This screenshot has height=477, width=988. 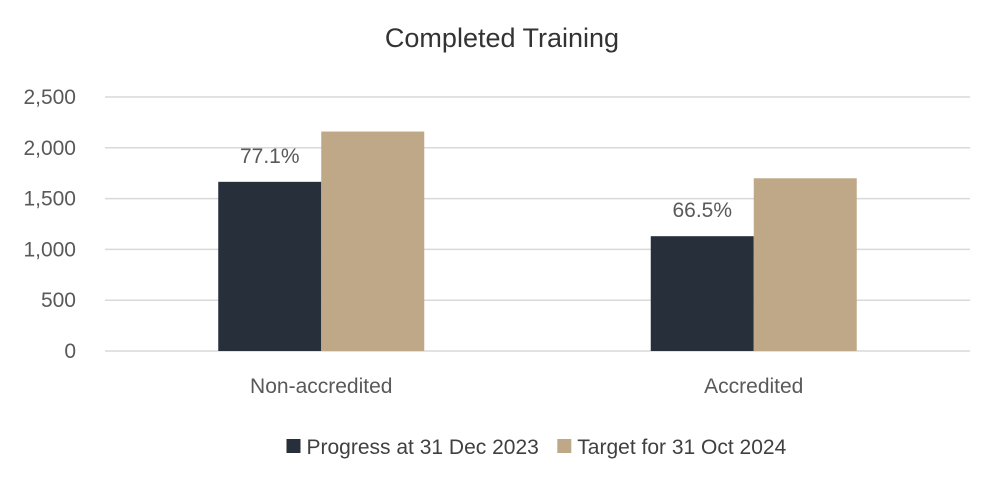 I want to click on x-category-label: Non-accredited, so click(x=321, y=386).